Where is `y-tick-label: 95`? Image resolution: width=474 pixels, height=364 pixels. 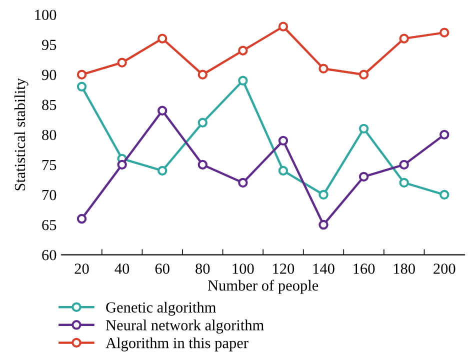 y-tick-label: 95 is located at coordinates (49, 45).